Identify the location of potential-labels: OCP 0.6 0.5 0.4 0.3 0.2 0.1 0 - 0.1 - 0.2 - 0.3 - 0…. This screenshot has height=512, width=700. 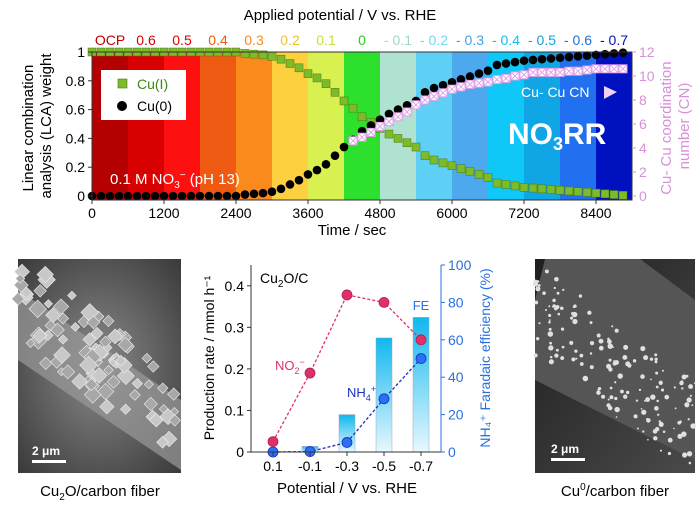
(361, 40).